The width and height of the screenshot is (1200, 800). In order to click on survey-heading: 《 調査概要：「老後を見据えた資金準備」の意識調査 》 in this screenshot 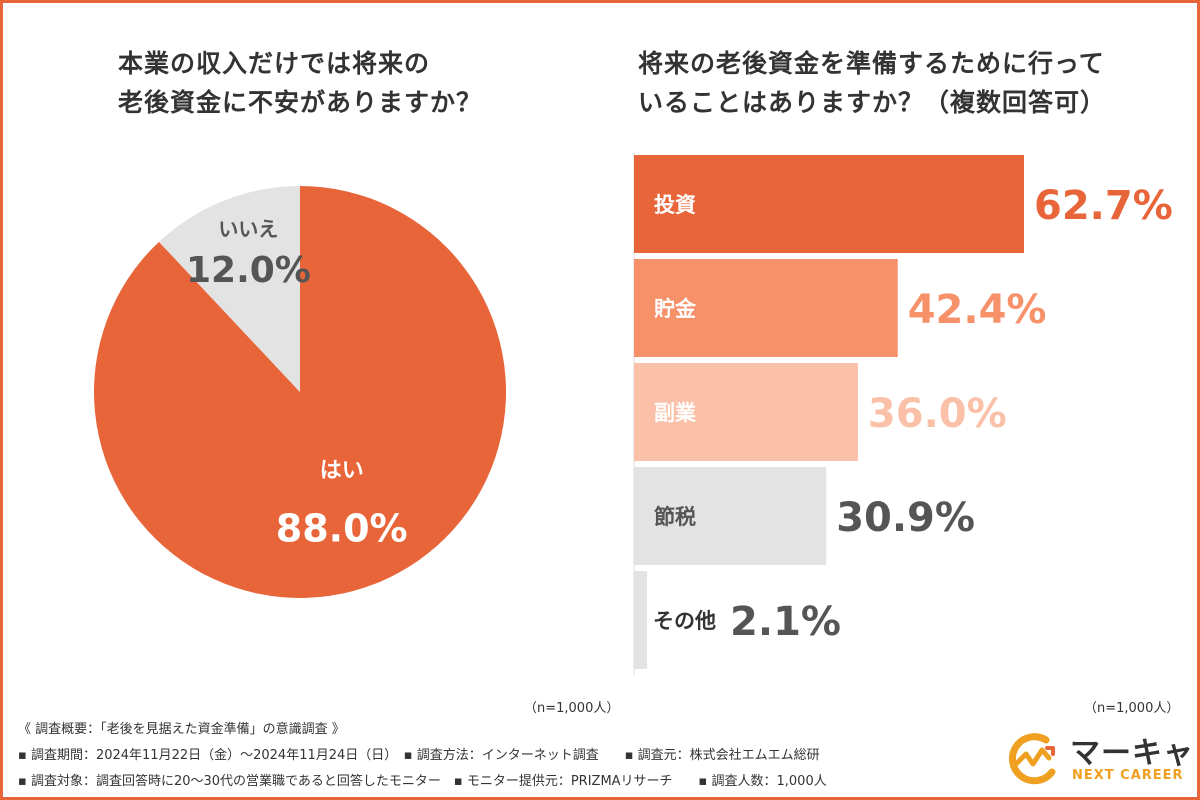, I will do `click(181, 729)`.